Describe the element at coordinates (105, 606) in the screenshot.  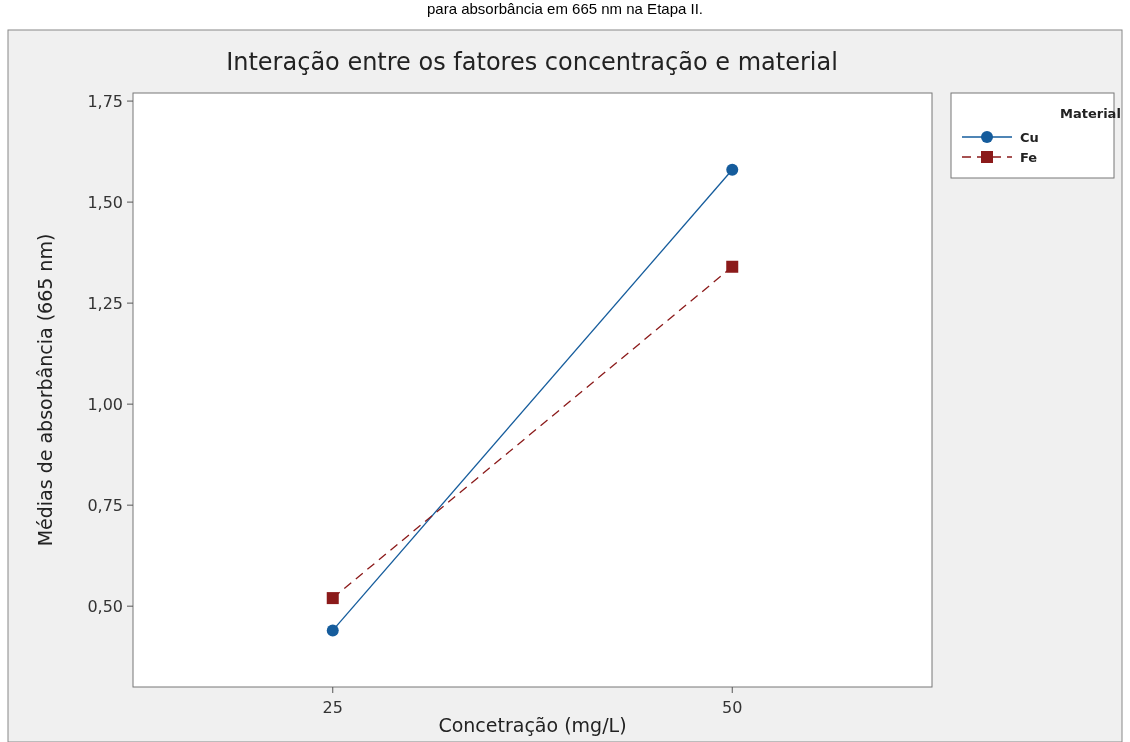
I see `y-tick-label: 0,50` at that location.